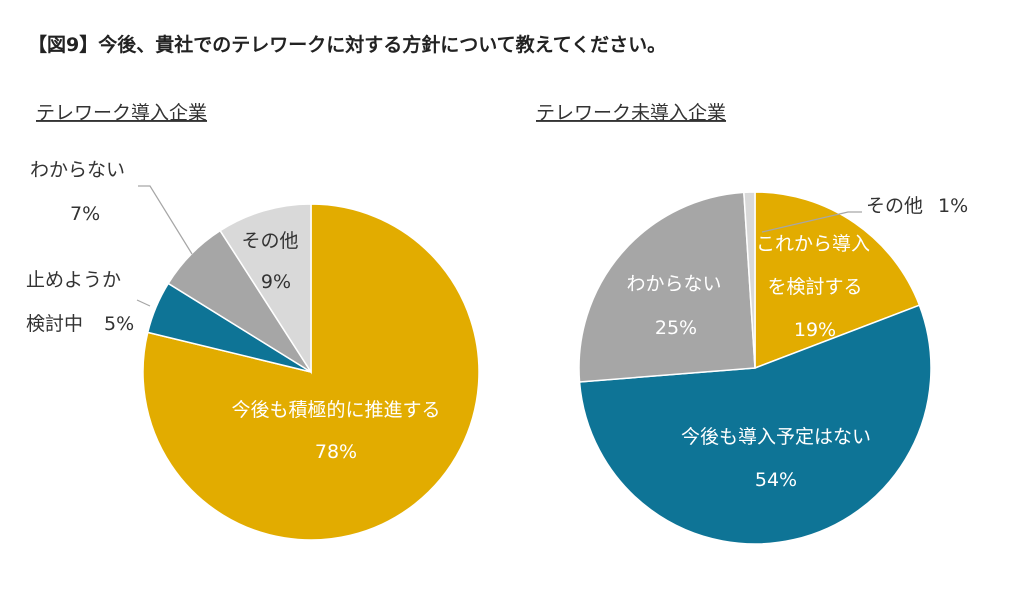 The width and height of the screenshot is (1024, 591). I want to click on left-slice-value-3: 9%, so click(276, 282).